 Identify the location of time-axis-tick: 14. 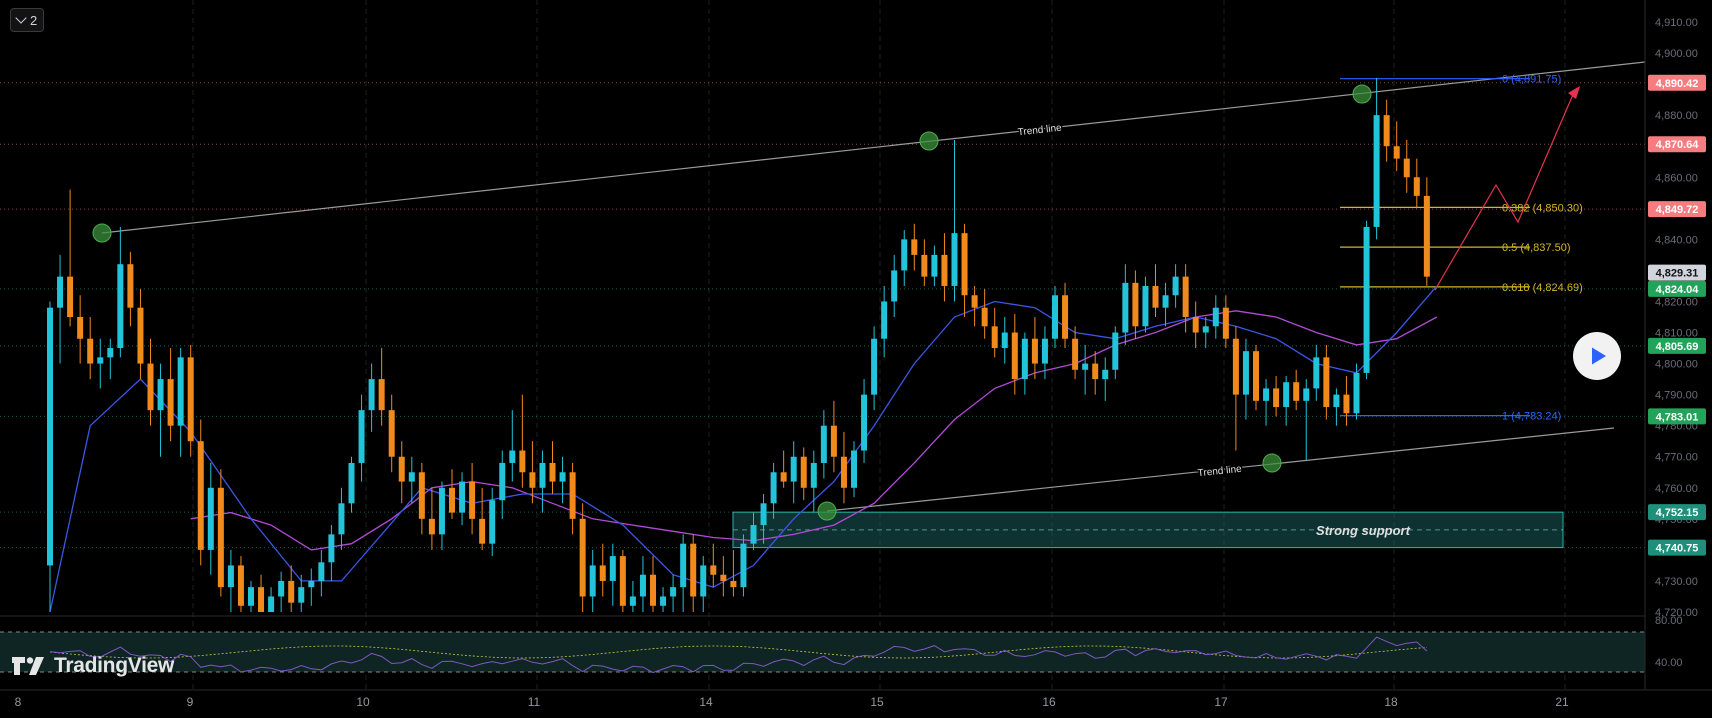
(706, 702).